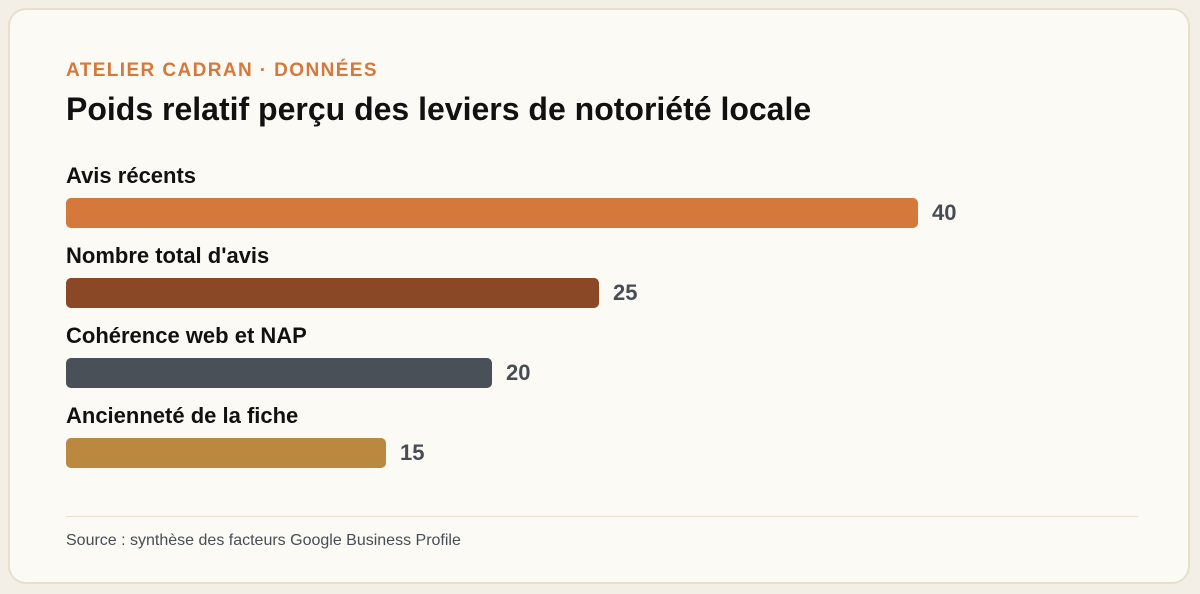 The height and width of the screenshot is (594, 1200). I want to click on value-label: 40, so click(944, 212).